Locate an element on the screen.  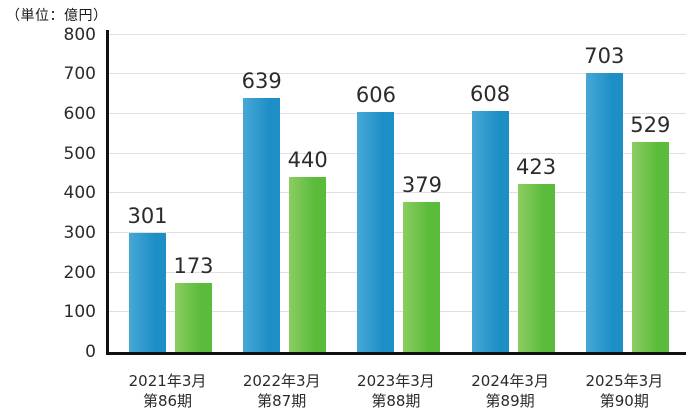
blue-series-value-label-2: 606 is located at coordinates (375, 94).